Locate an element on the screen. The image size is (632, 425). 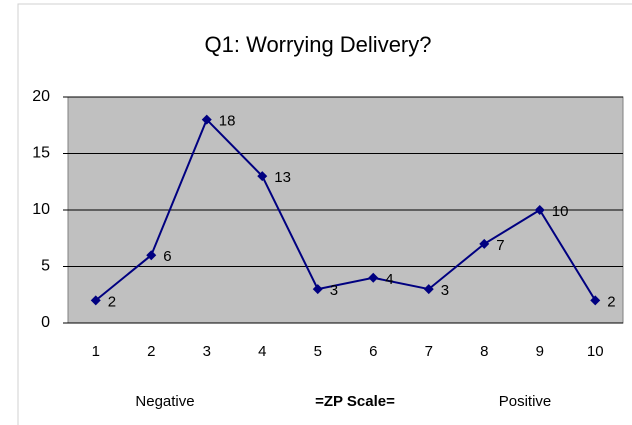
data-label: 7 is located at coordinates (500, 245).